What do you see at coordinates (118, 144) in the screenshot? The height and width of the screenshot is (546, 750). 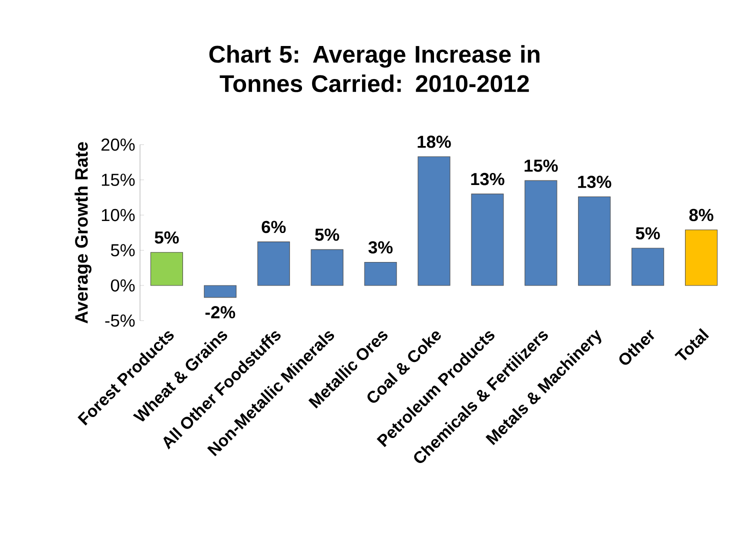 I see `y-tick-label: 20%` at bounding box center [118, 144].